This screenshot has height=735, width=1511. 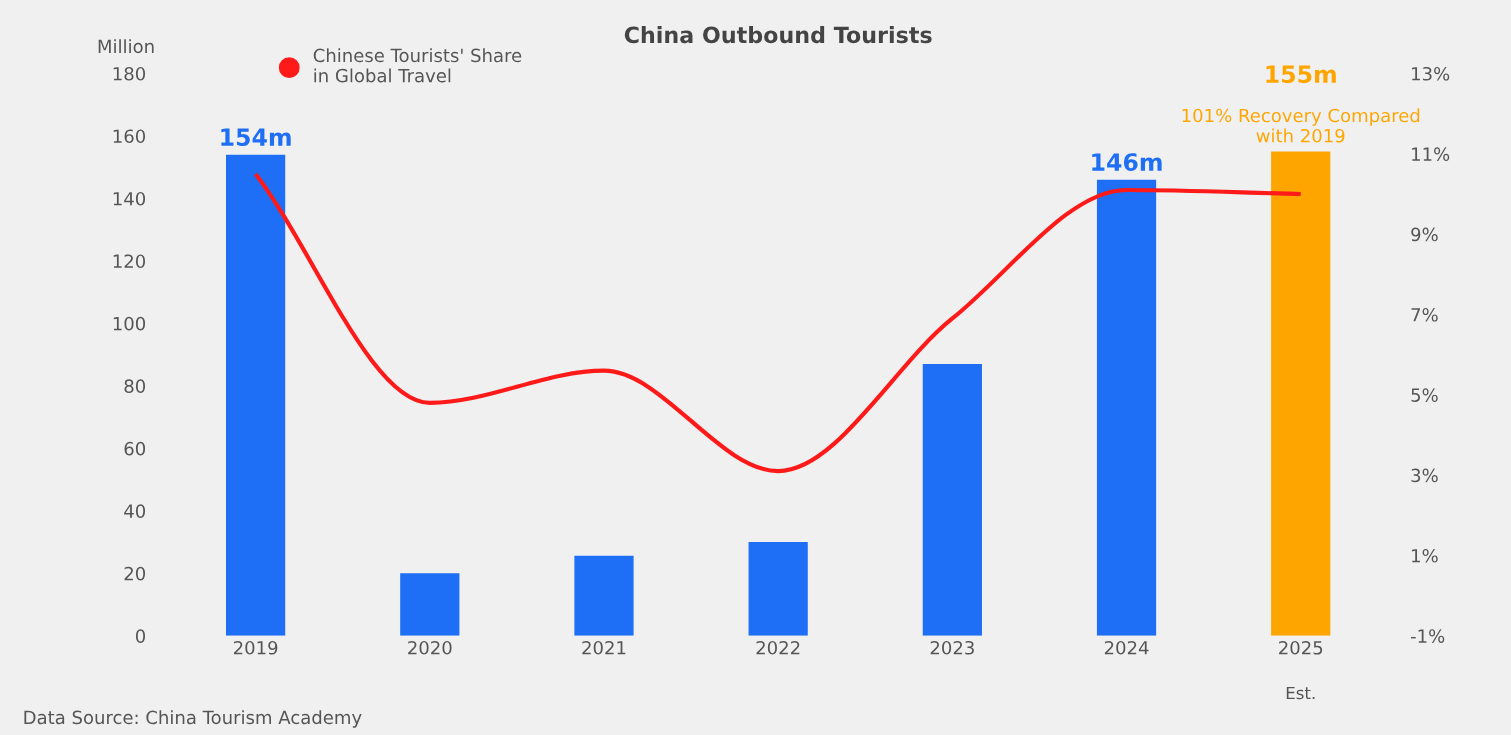 I want to click on data-label: 155m, so click(x=1301, y=74).